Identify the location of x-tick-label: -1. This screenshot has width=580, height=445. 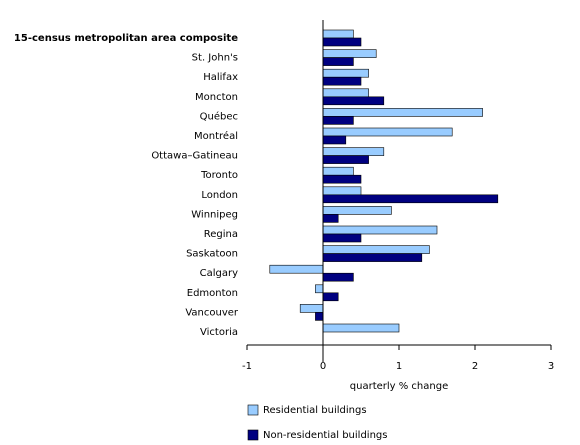
(247, 366).